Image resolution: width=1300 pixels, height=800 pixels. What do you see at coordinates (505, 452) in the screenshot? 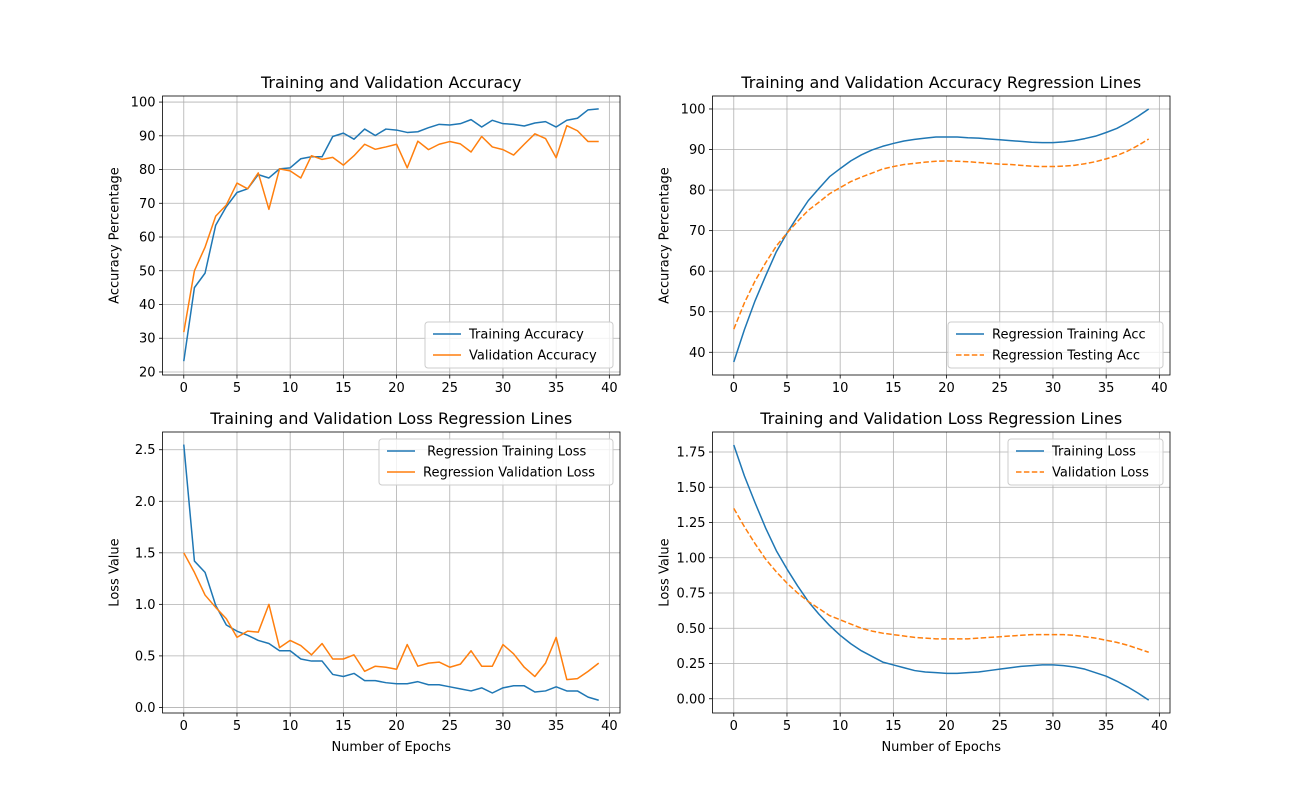
I see `legend-label: Regression Training Loss` at bounding box center [505, 452].